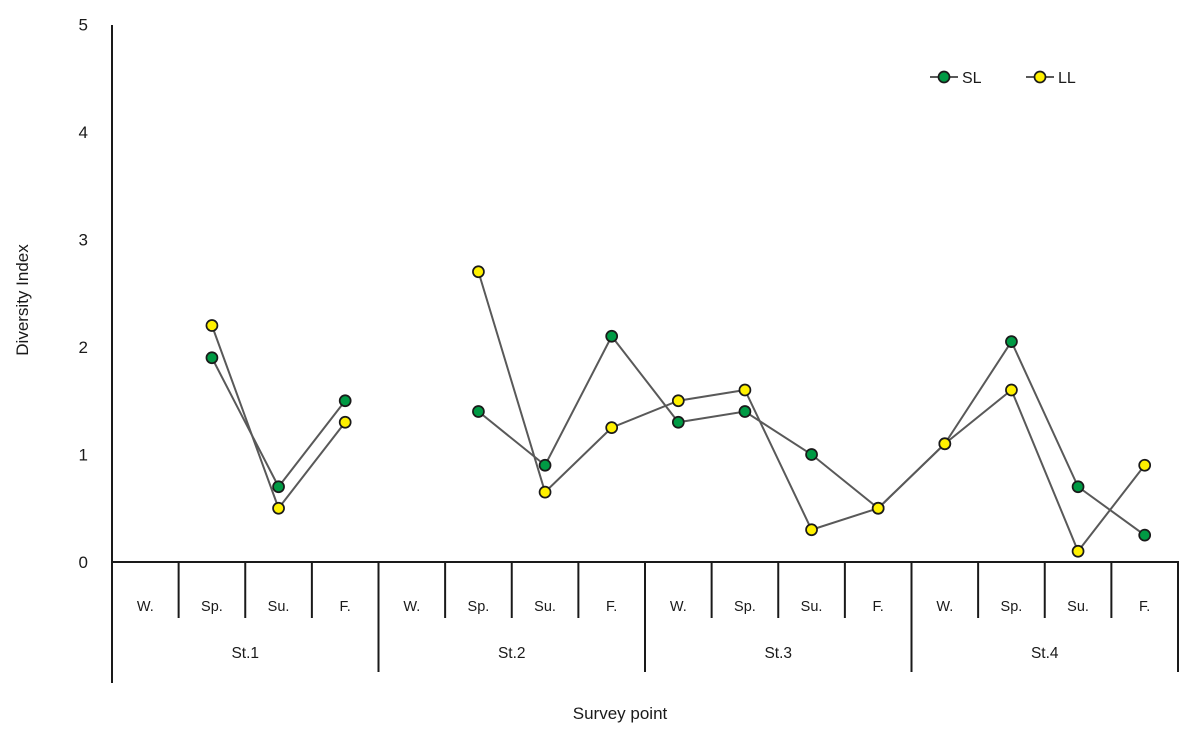 The width and height of the screenshot is (1204, 750). What do you see at coordinates (1040, 77) in the screenshot?
I see `legend-marker-ll` at bounding box center [1040, 77].